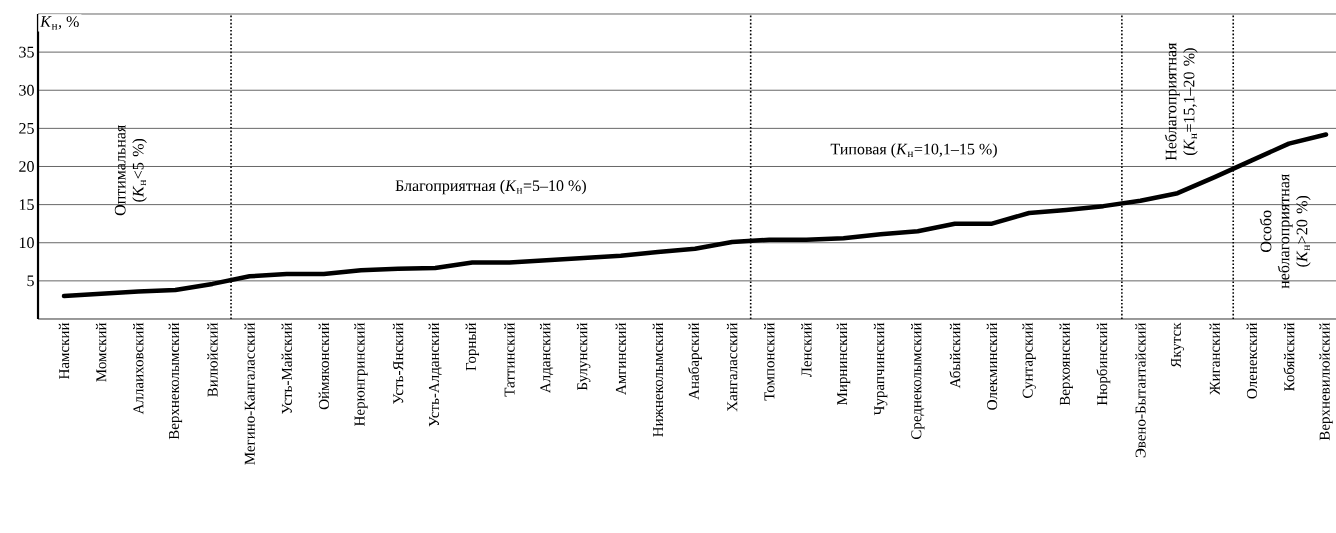 The height and width of the screenshot is (533, 1336). What do you see at coordinates (917, 381) in the screenshot?
I see `x-tick-label: Среднеколымский` at bounding box center [917, 381].